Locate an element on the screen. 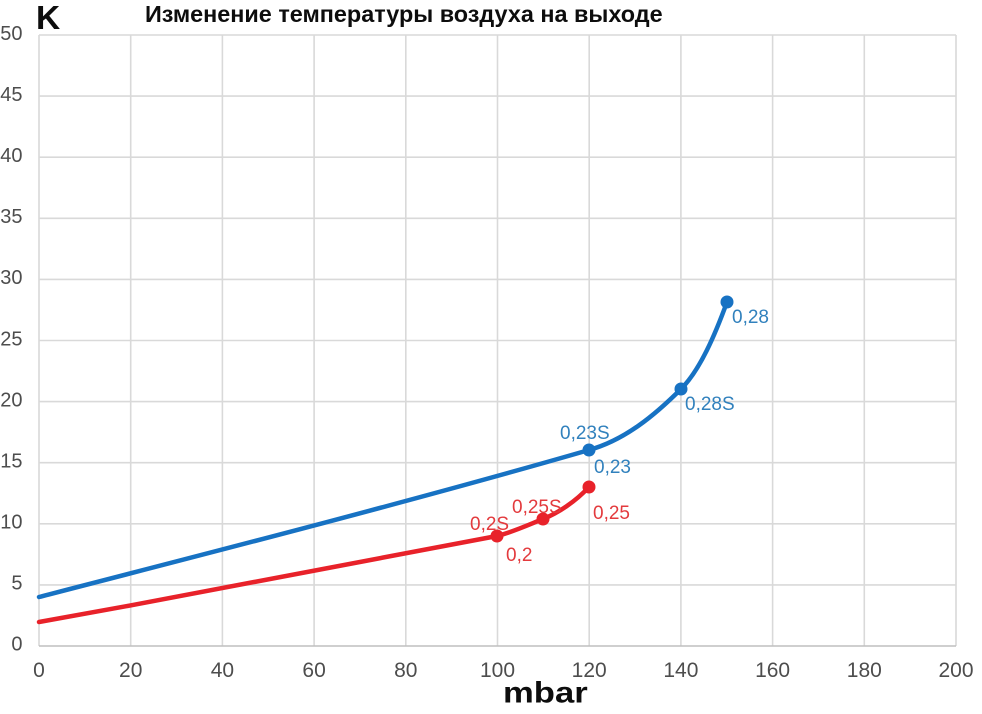 The height and width of the screenshot is (714, 982). svg-text: 160 is located at coordinates (772, 670).